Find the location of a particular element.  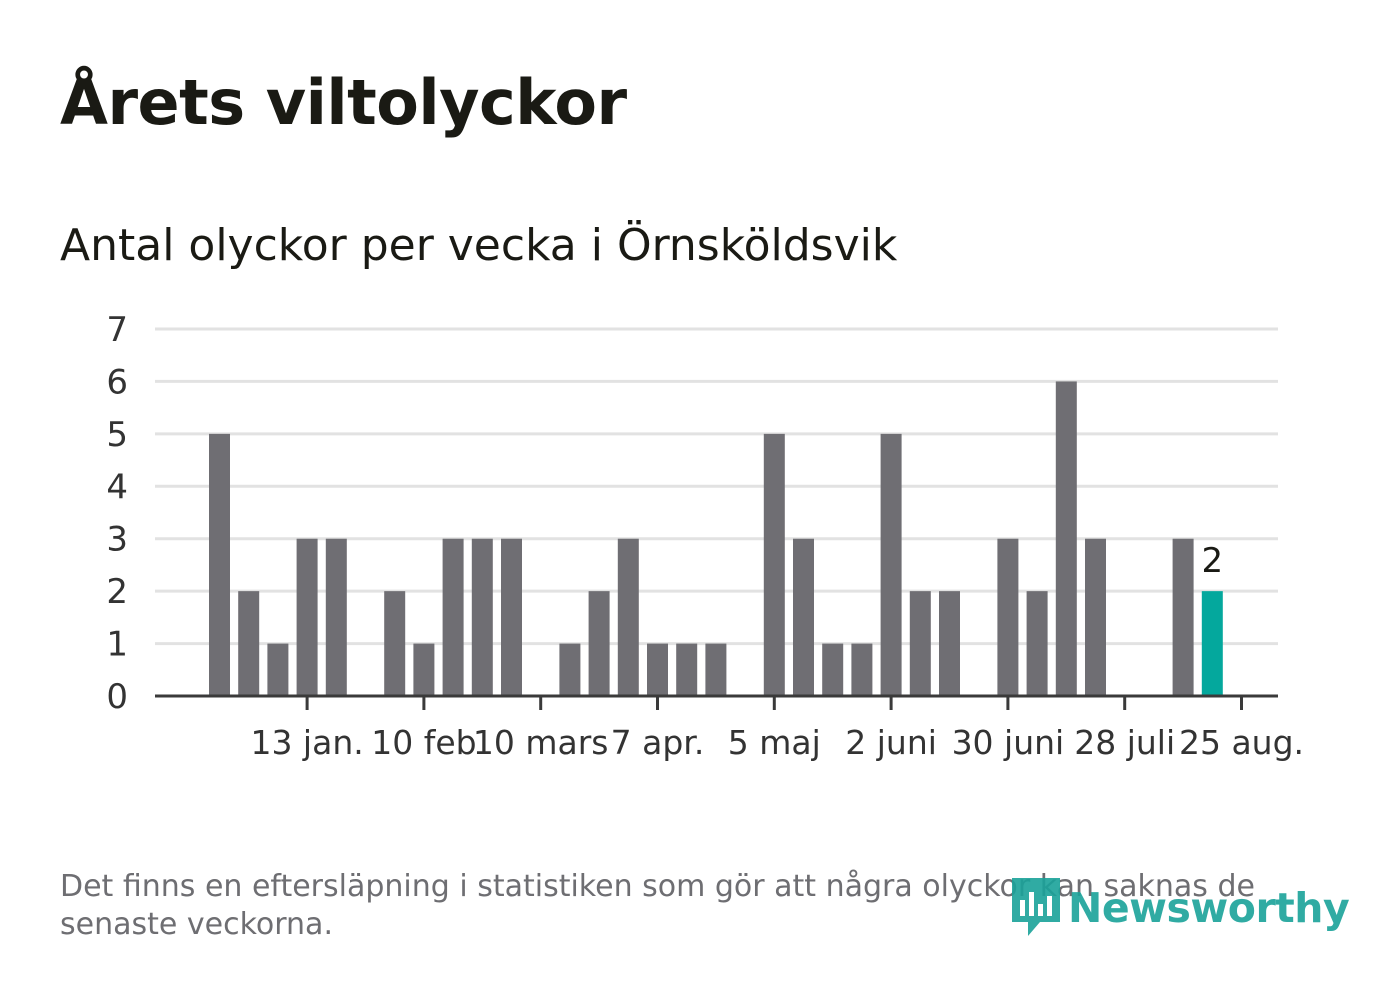

y-tick-label: 5 is located at coordinates (117, 435).